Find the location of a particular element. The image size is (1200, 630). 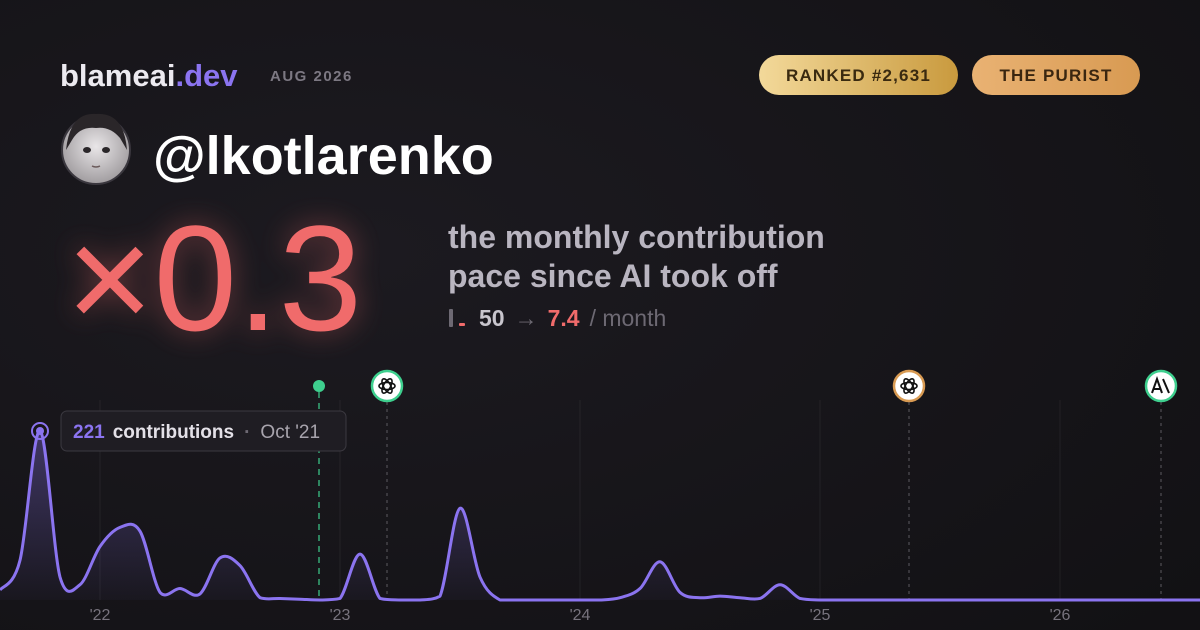

pace-arrow: → is located at coordinates (526, 318).